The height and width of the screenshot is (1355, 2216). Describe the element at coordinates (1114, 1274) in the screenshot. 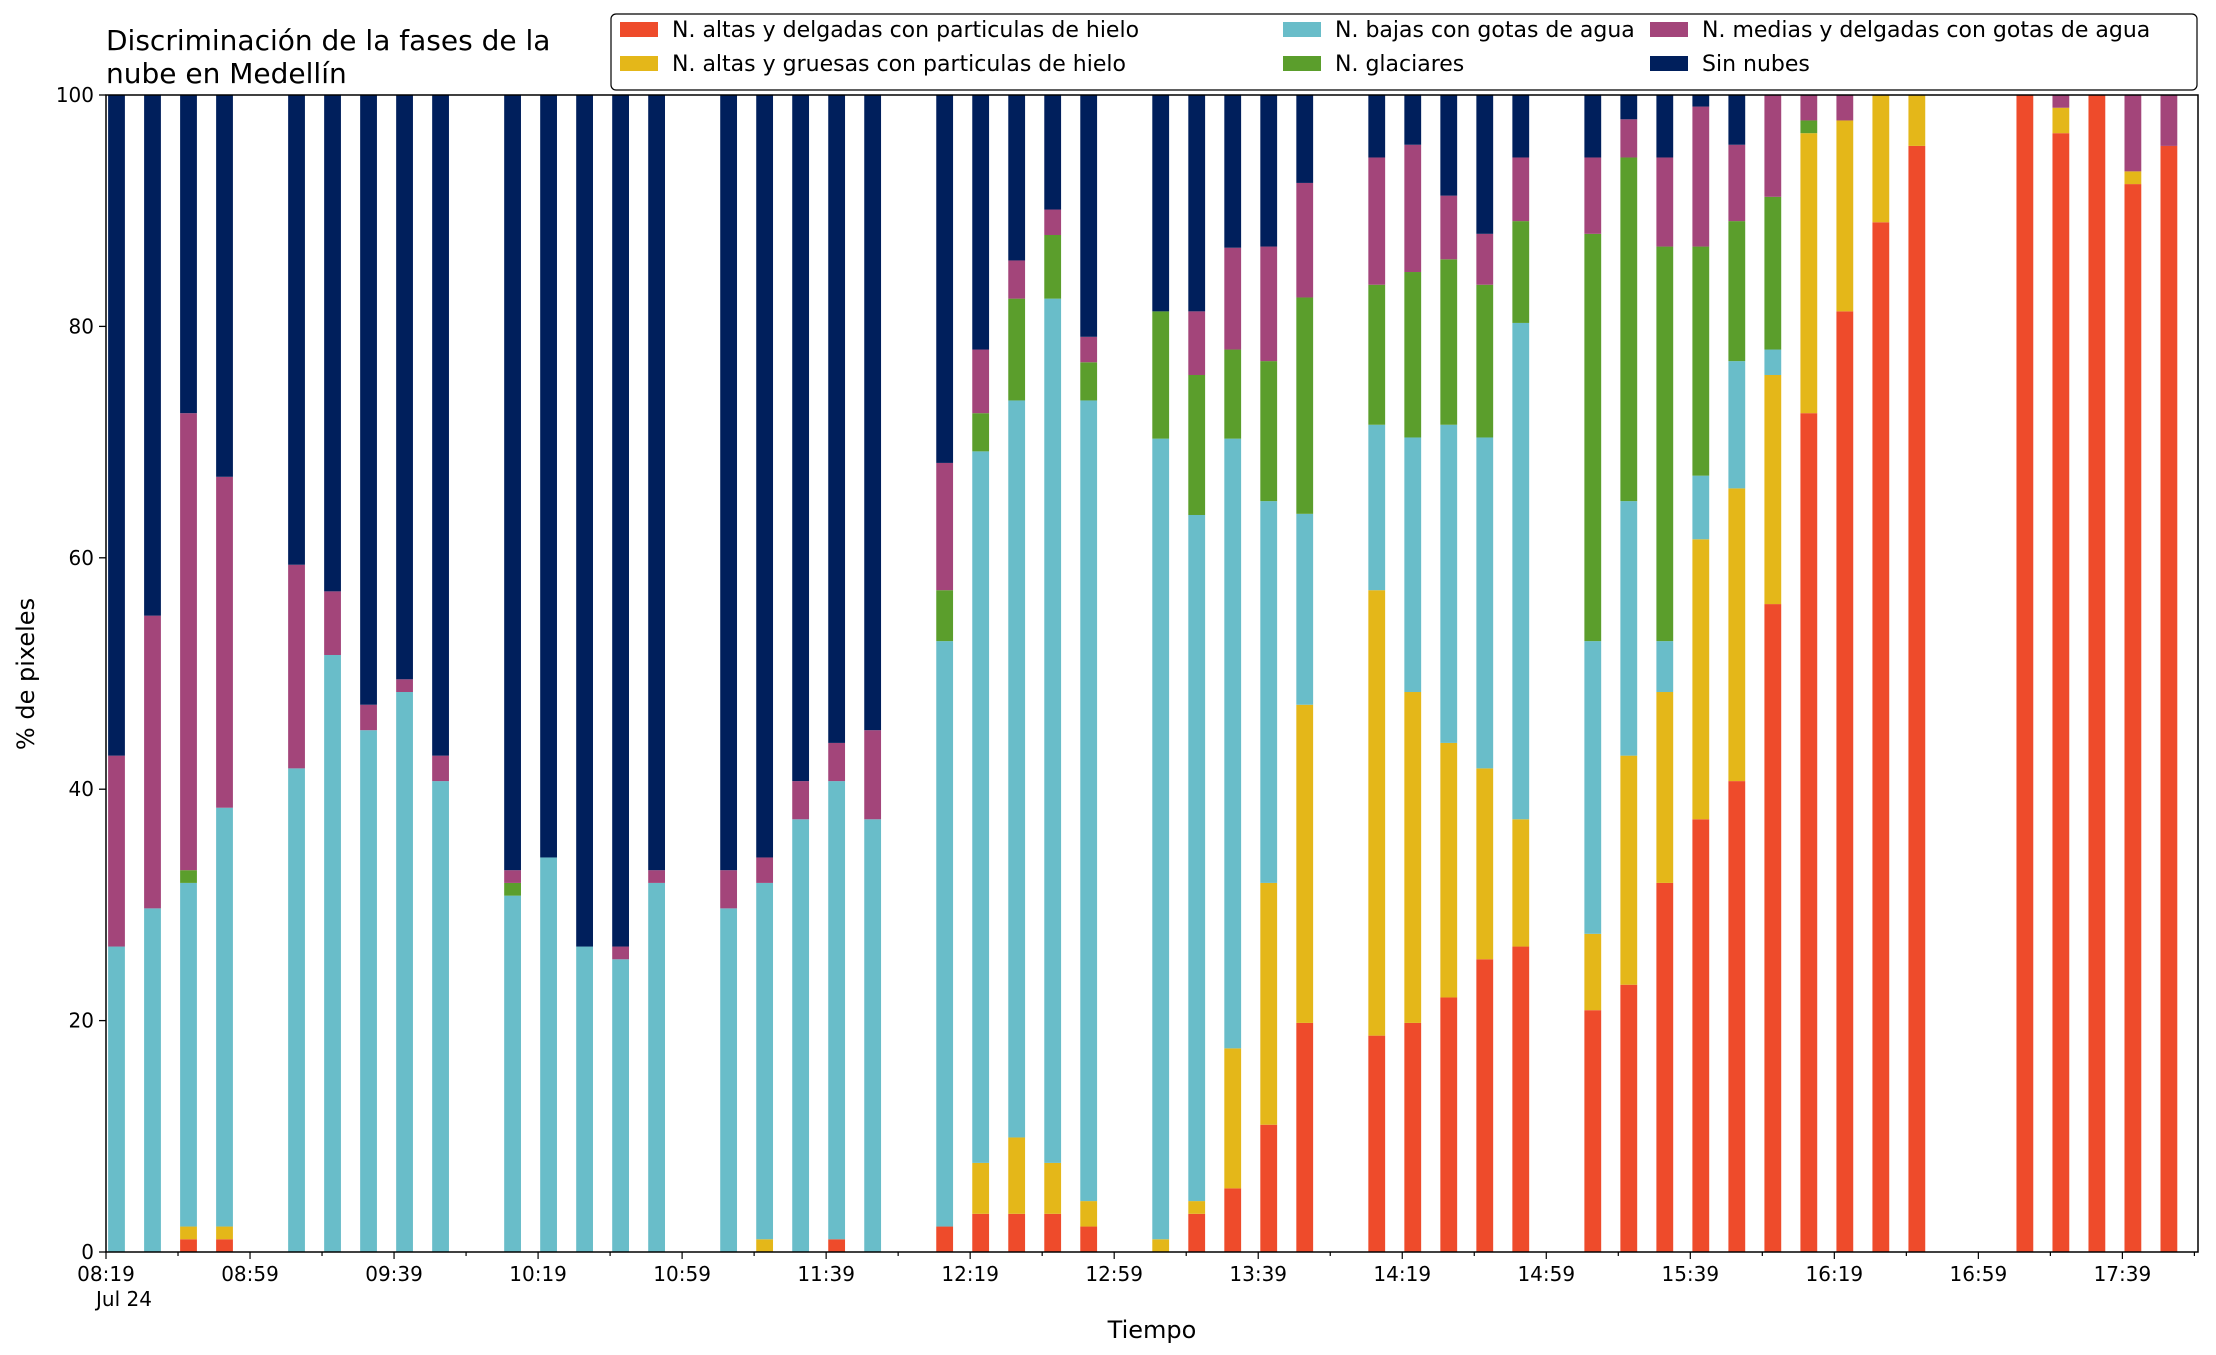

I see `x-tick-label: 12:59` at that location.